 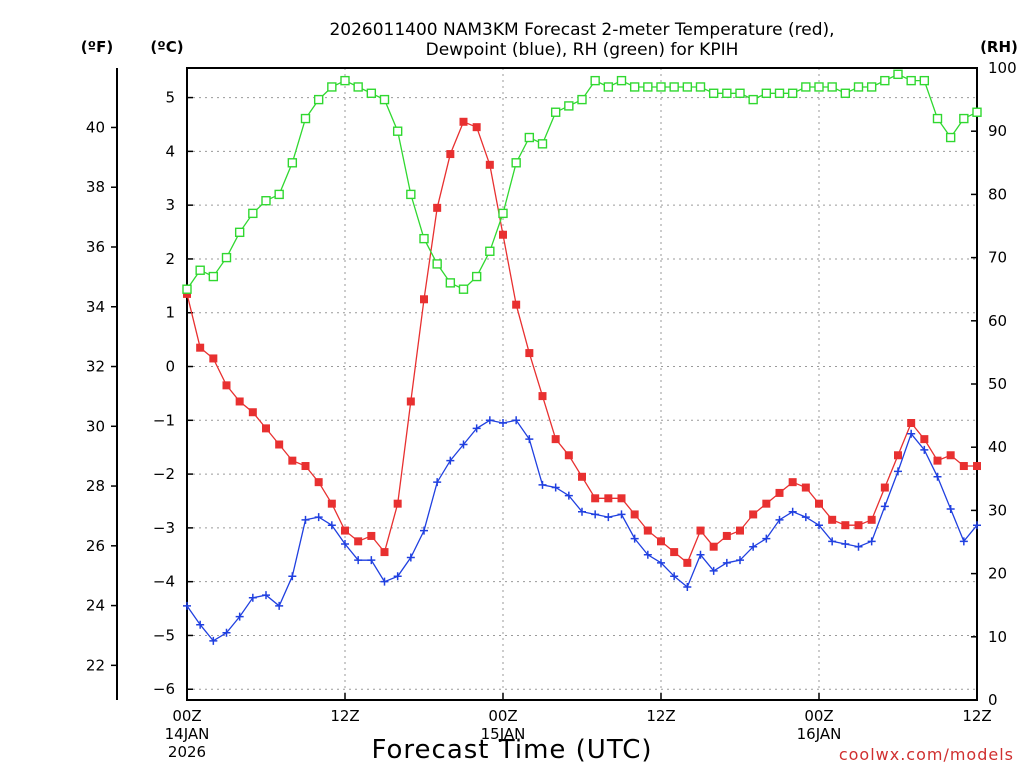 What do you see at coordinates (582, 50) in the screenshot?
I see `chart-title-line2: Dewpoint (blue), RH (green) for KPIH` at bounding box center [582, 50].